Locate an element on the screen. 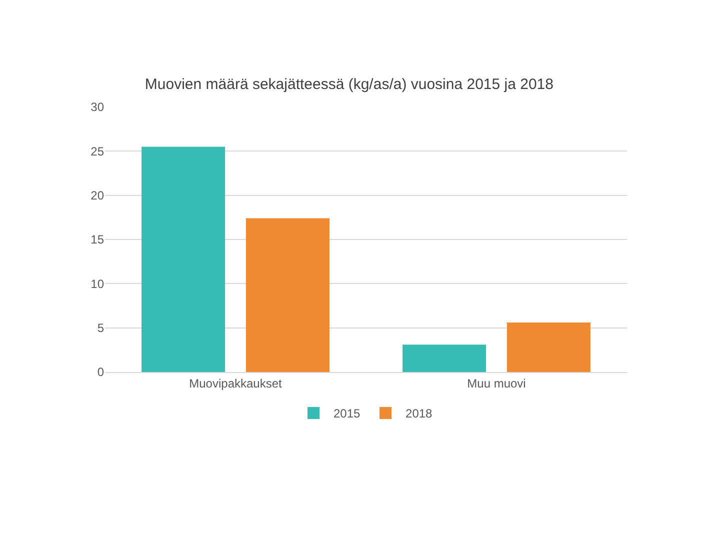  x-tick-label: Muu muovi is located at coordinates (496, 383).